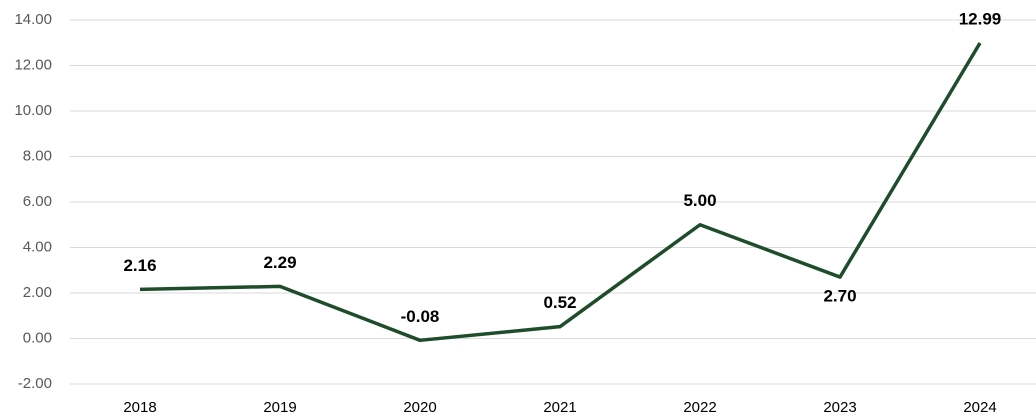 The image size is (1036, 418). What do you see at coordinates (839, 407) in the screenshot?
I see `x-tick-label: 2023` at bounding box center [839, 407].